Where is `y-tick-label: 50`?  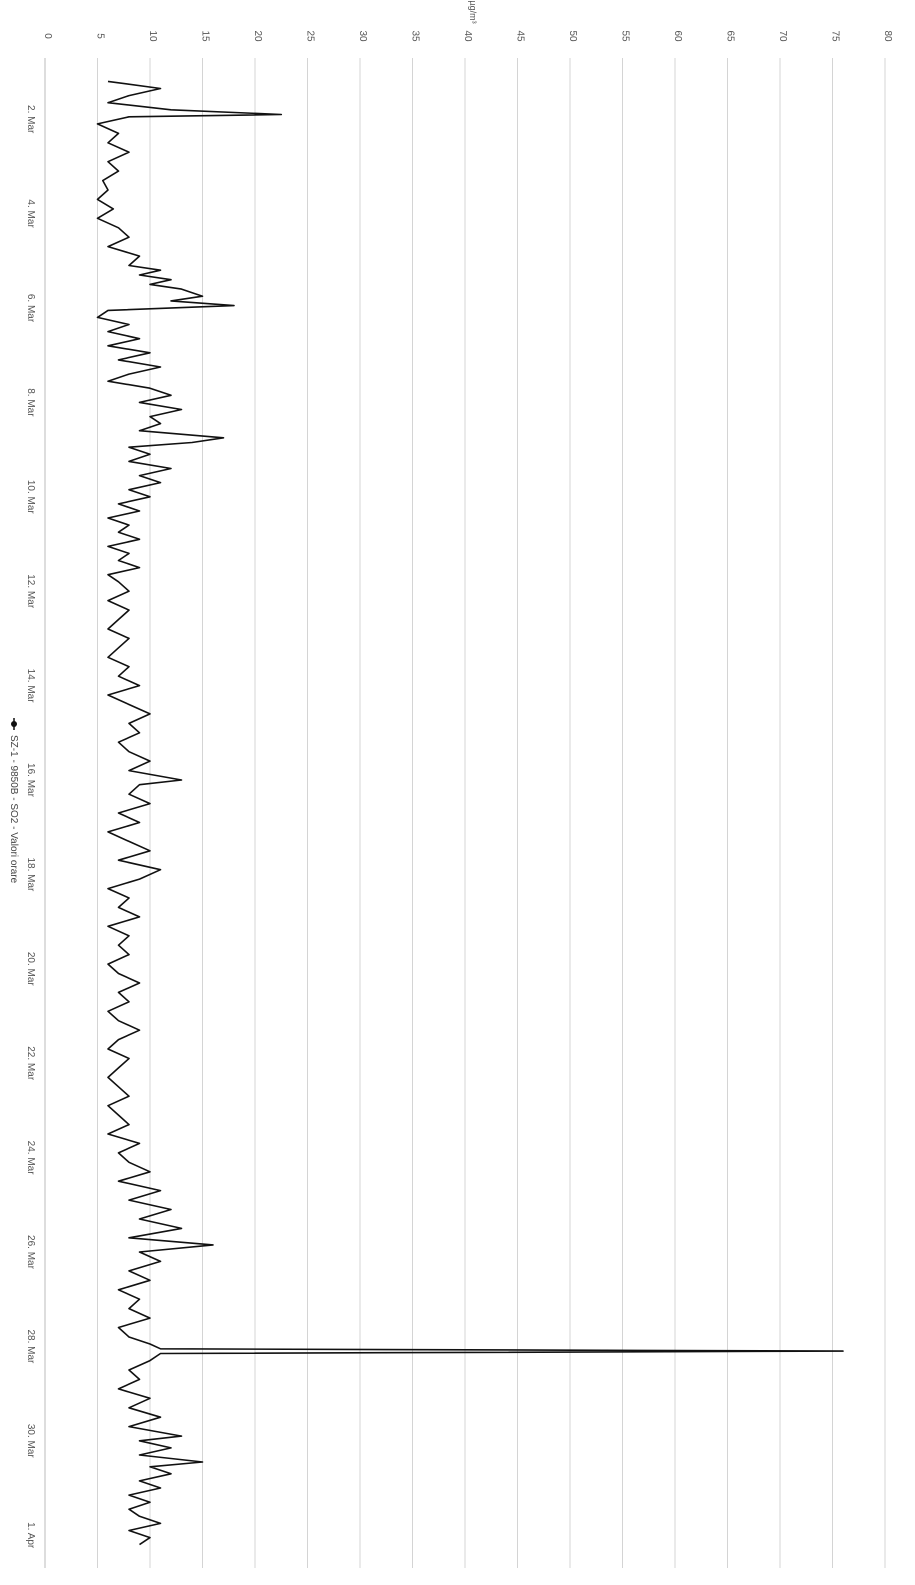
y-tick-label: 50 is located at coordinates (572, 36).